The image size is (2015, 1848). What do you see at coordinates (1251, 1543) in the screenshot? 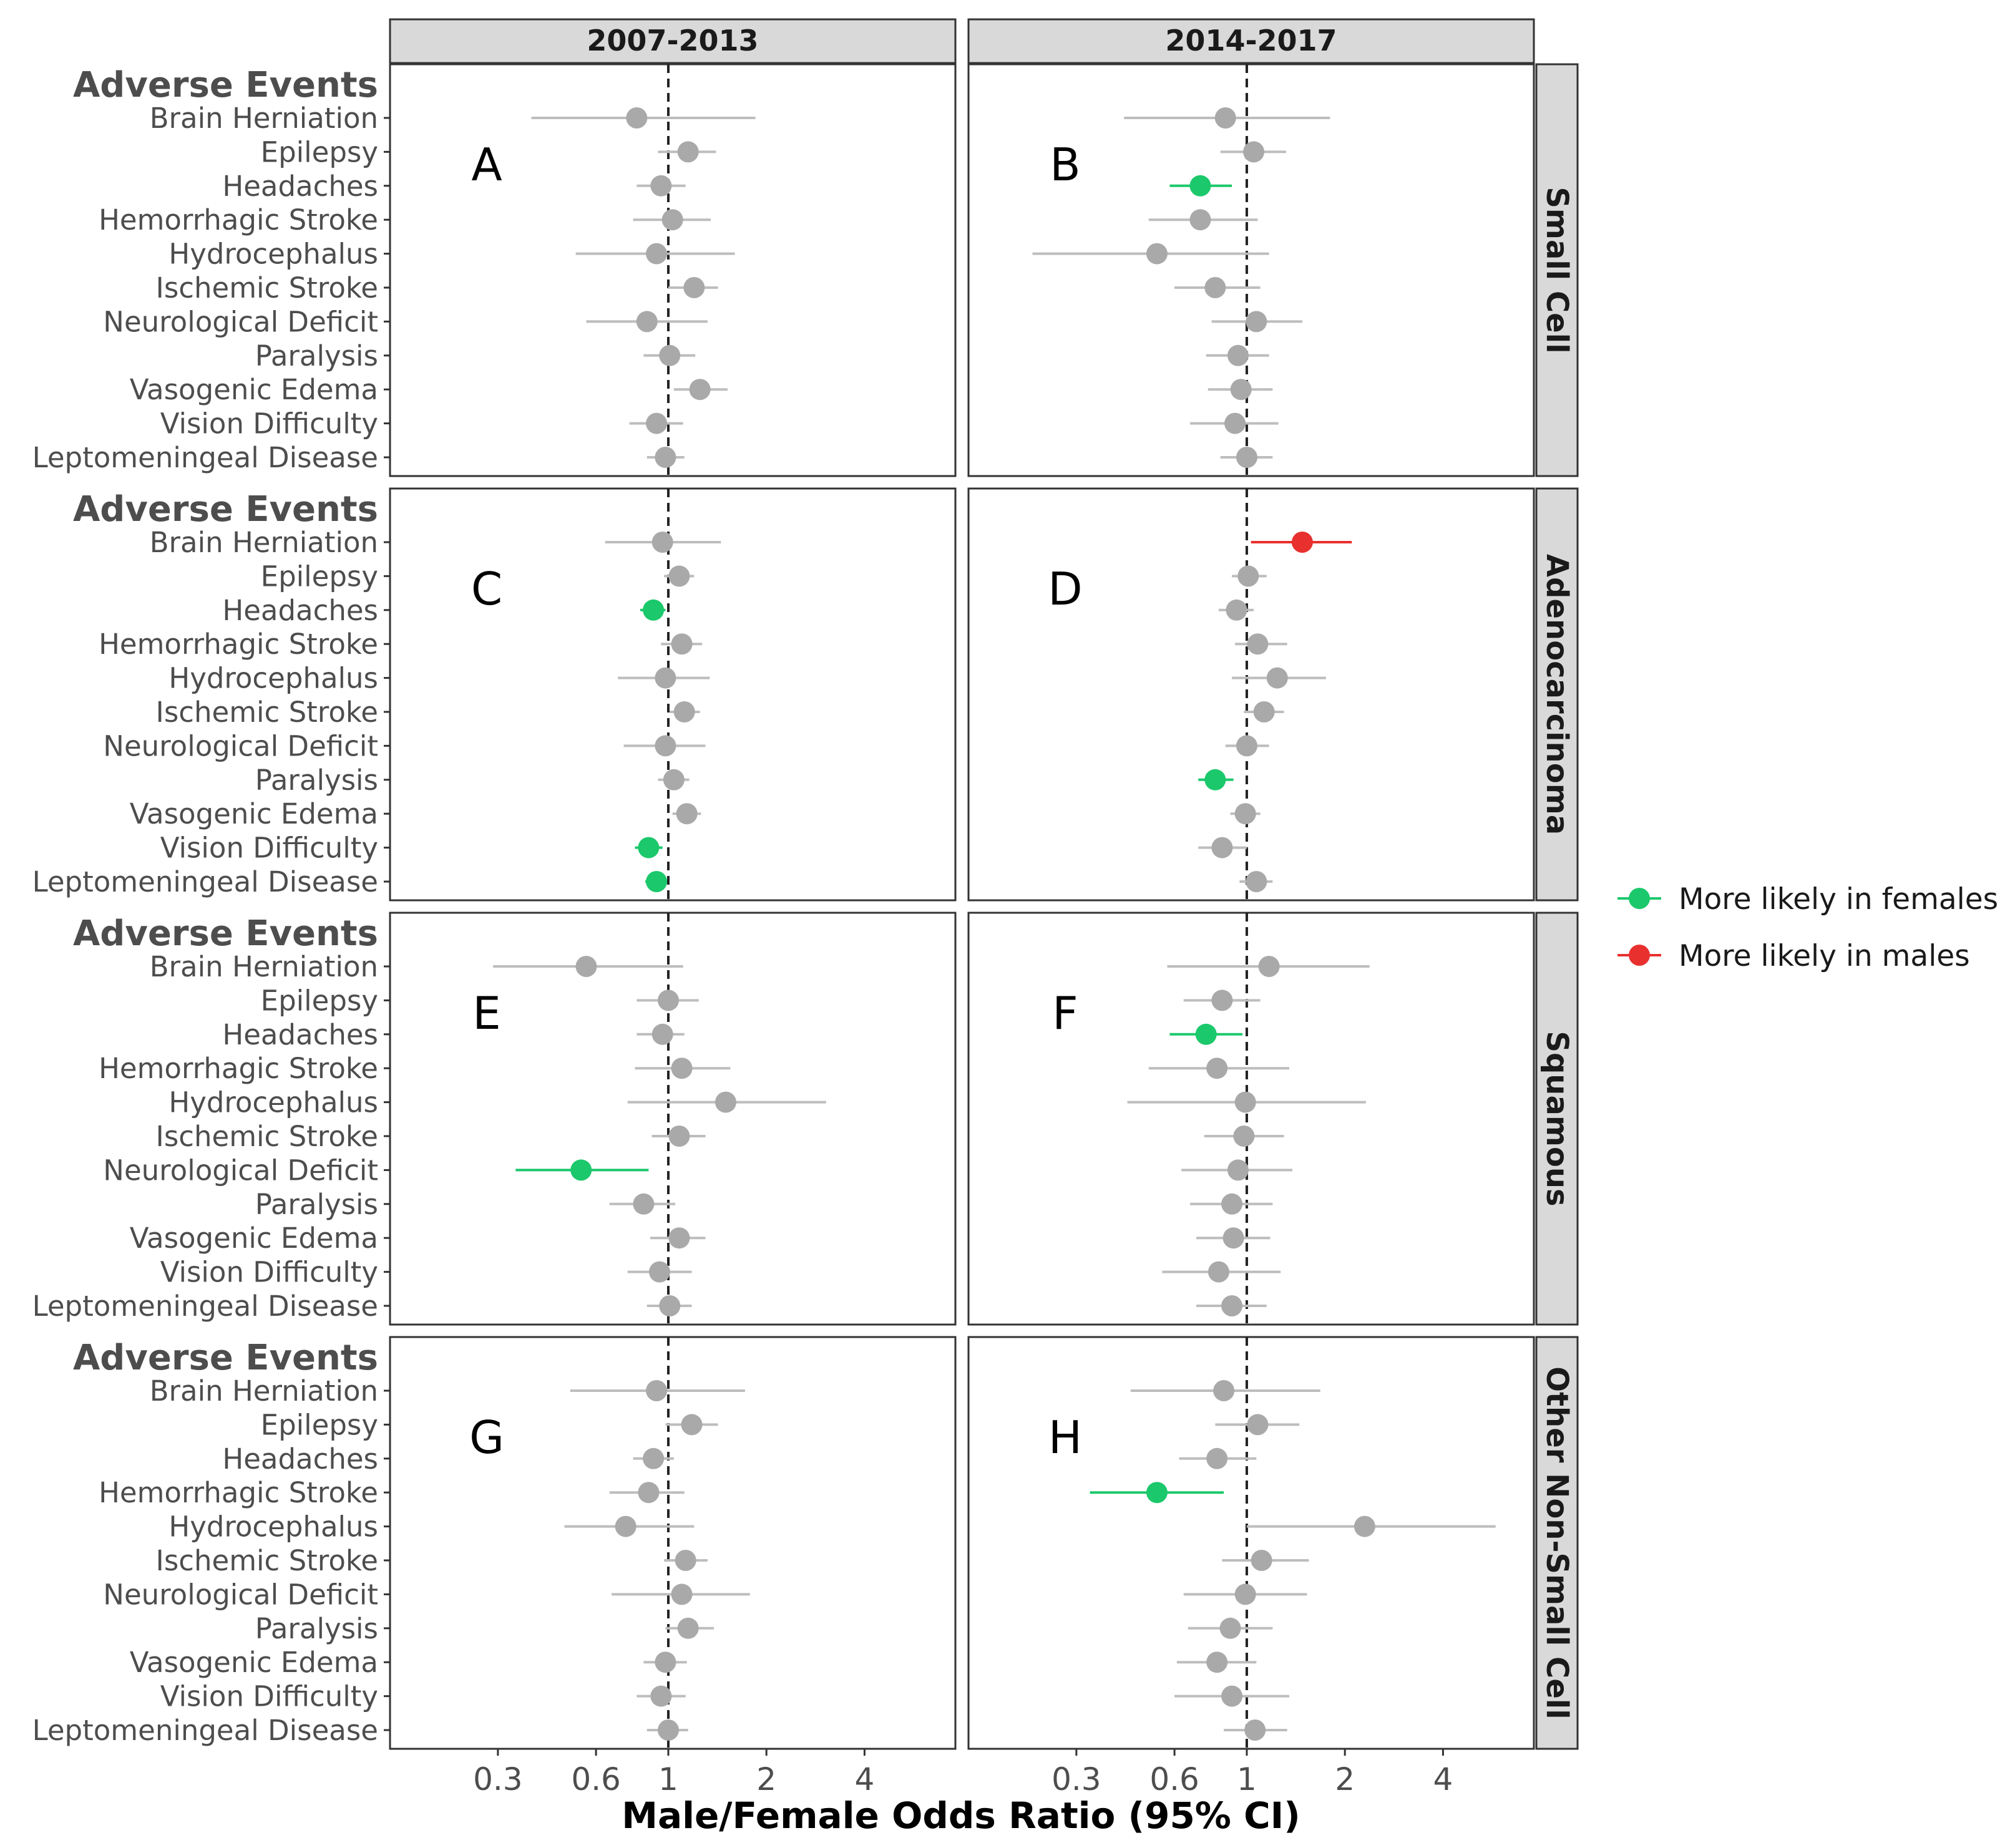
I see `panel-h: H` at bounding box center [1251, 1543].